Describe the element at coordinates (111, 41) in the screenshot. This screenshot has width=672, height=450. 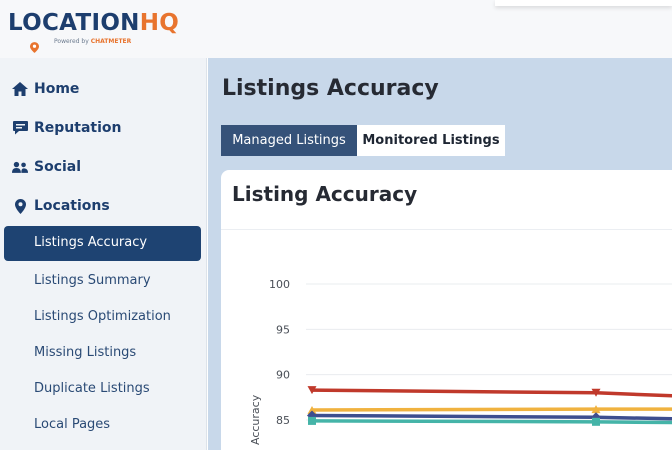
I see `logo-tagline-brand: CHATMETER` at that location.